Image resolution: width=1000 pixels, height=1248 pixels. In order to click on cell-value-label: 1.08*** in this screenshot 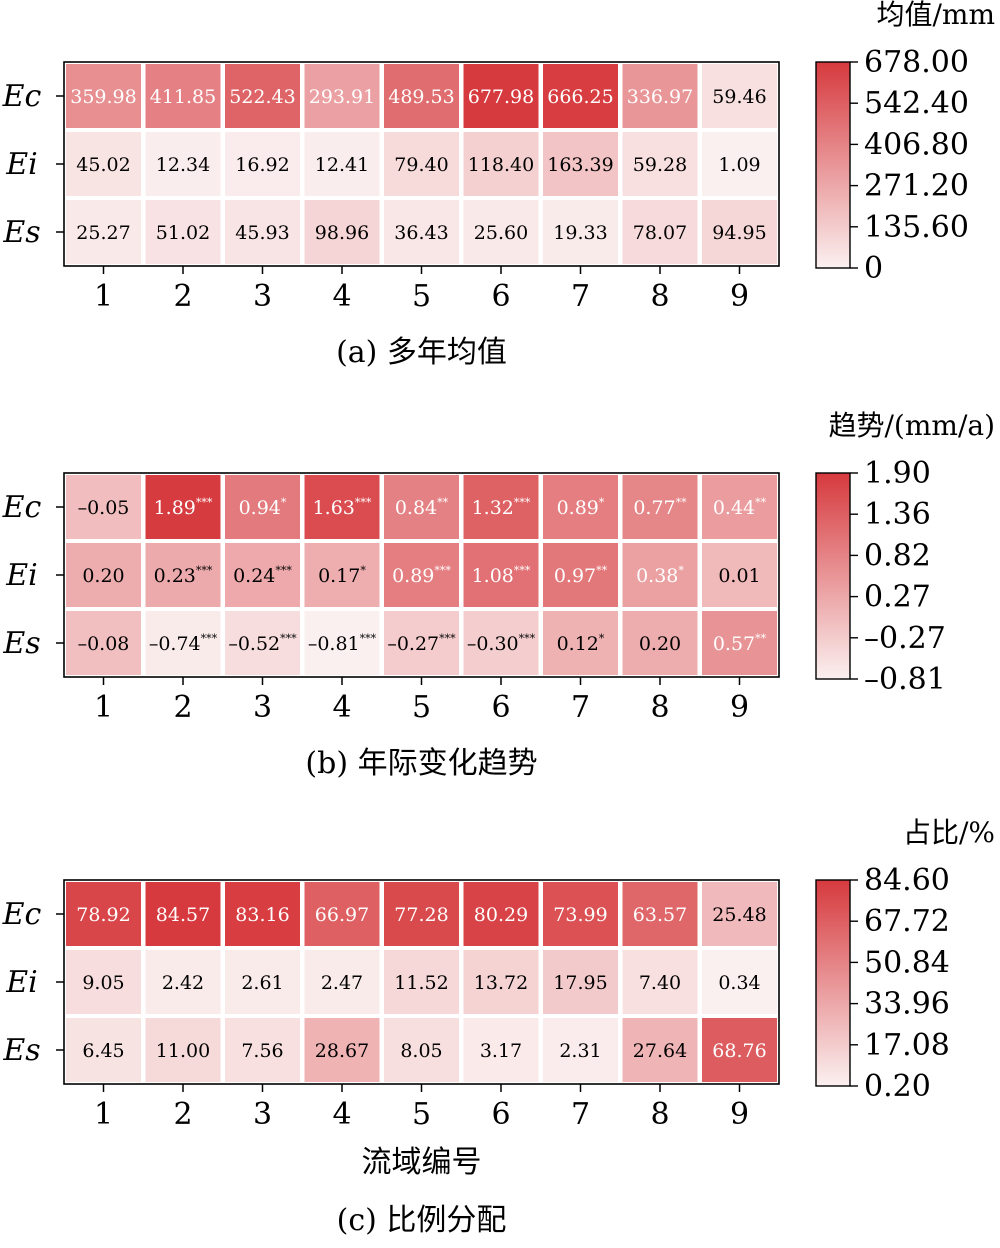, I will do `click(501, 575)`.